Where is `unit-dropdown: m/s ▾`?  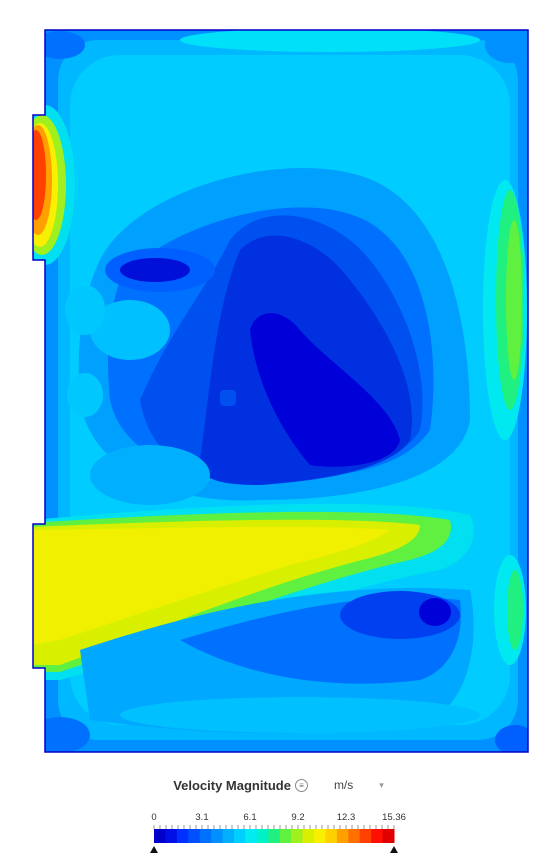 unit-dropdown: m/s ▾ is located at coordinates (359, 785).